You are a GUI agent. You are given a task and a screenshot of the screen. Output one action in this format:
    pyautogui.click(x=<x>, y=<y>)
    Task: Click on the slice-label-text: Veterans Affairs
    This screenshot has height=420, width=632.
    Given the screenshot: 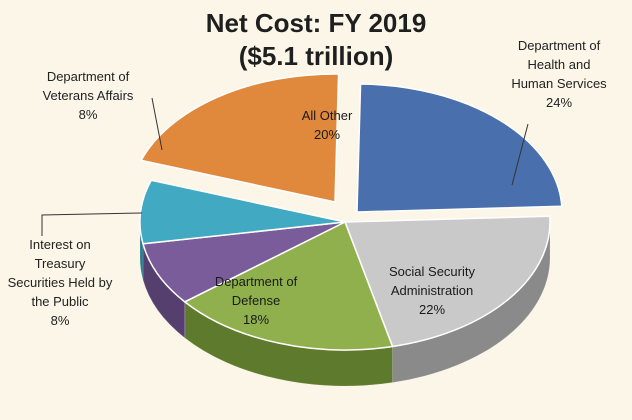 What is the action you would take?
    pyautogui.click(x=88, y=95)
    